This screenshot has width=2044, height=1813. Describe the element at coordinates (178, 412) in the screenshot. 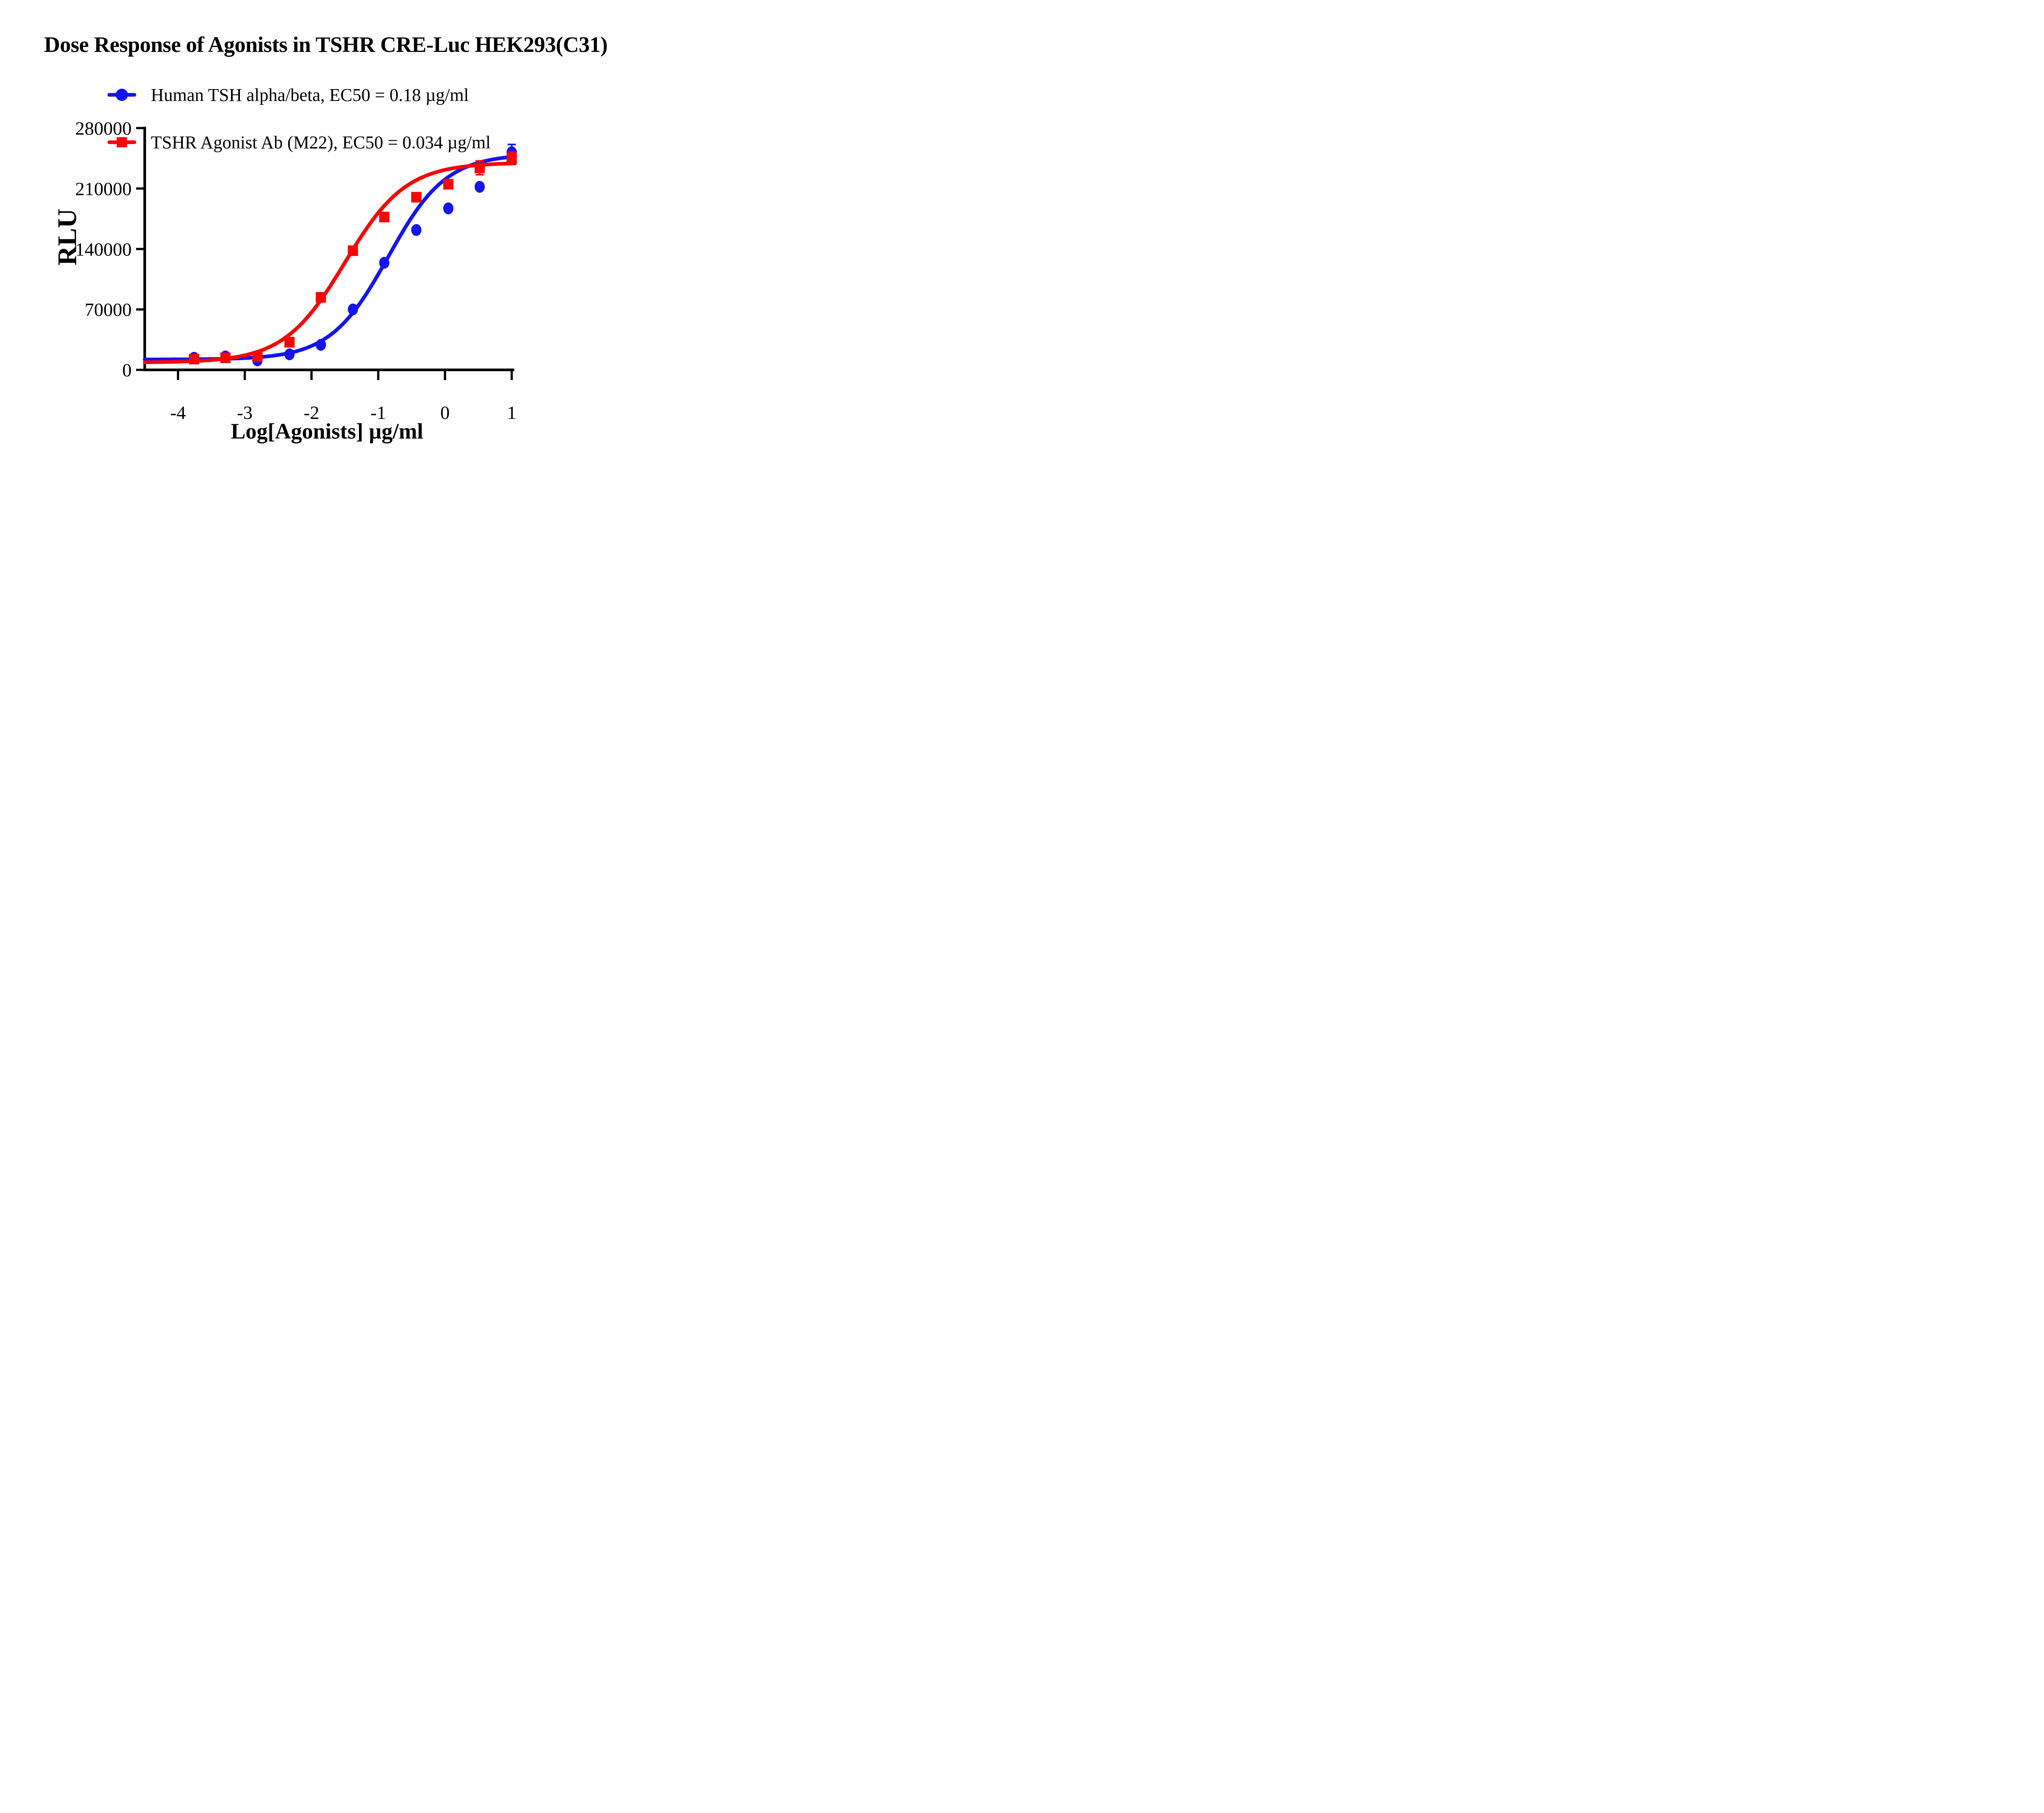

I see `x-tick-label: -4` at that location.